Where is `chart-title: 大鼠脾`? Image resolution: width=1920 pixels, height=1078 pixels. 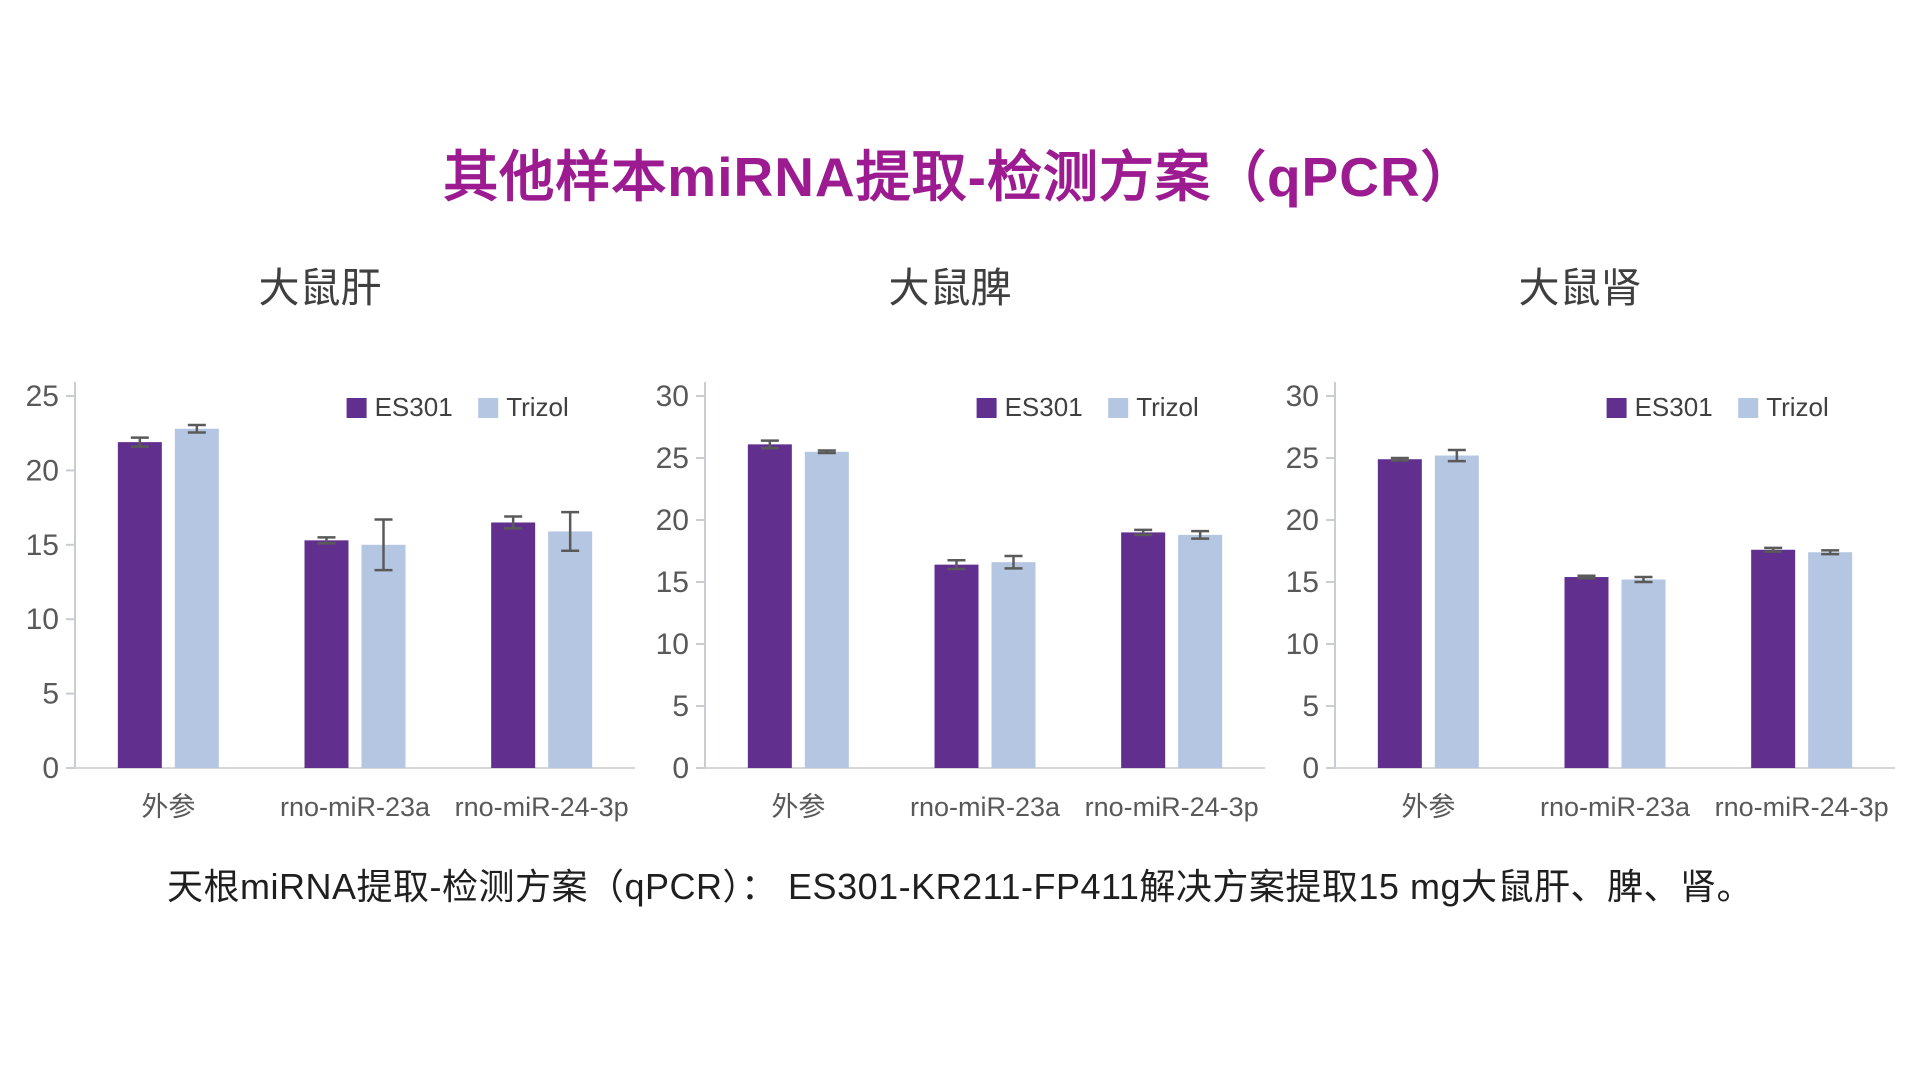 chart-title: 大鼠脾 is located at coordinates (950, 288).